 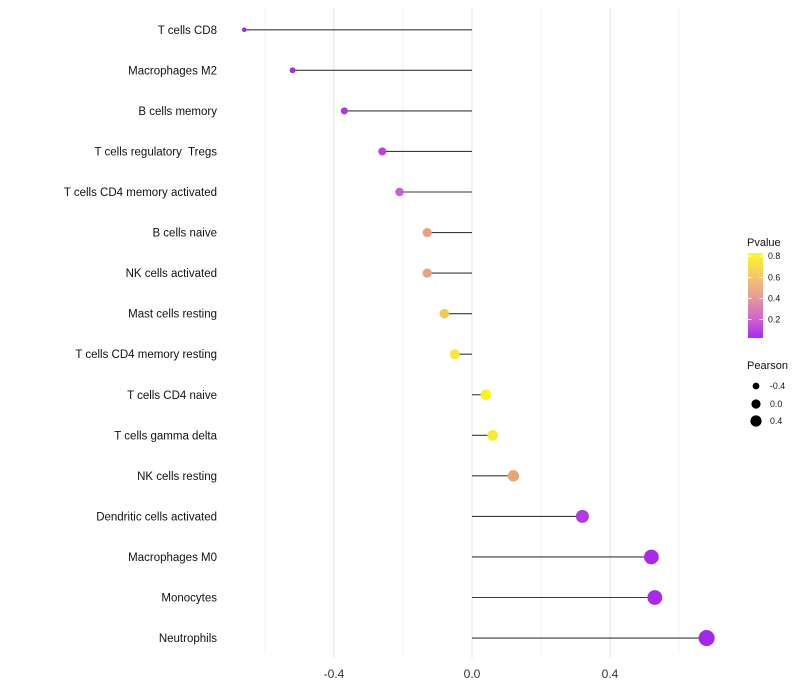 What do you see at coordinates (767, 366) in the screenshot?
I see `pearson-legend-title: Pearson` at bounding box center [767, 366].